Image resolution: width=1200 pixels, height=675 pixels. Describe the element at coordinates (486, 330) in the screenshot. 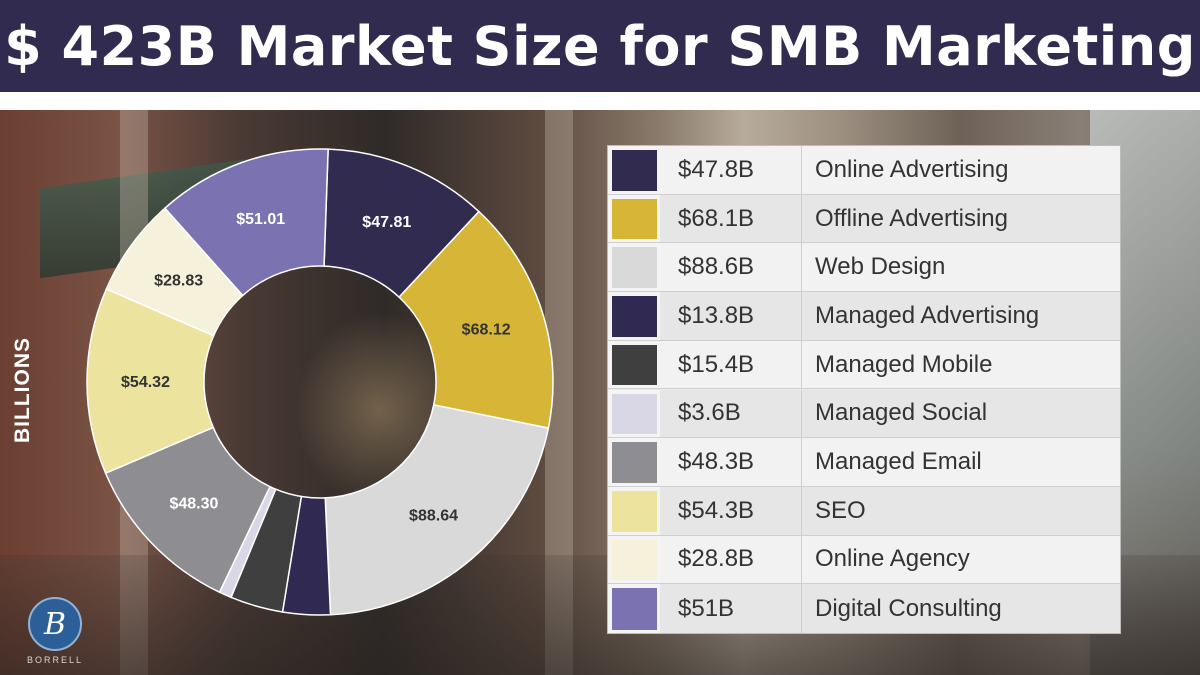

I see `donut-slice-label: $68.12` at that location.